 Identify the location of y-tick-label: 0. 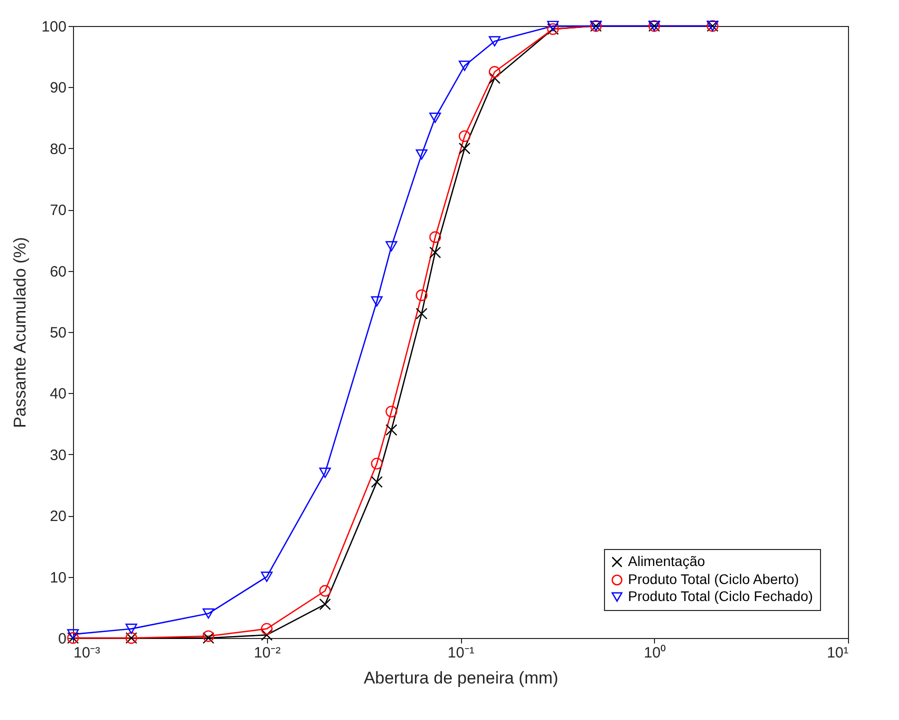
(62, 639).